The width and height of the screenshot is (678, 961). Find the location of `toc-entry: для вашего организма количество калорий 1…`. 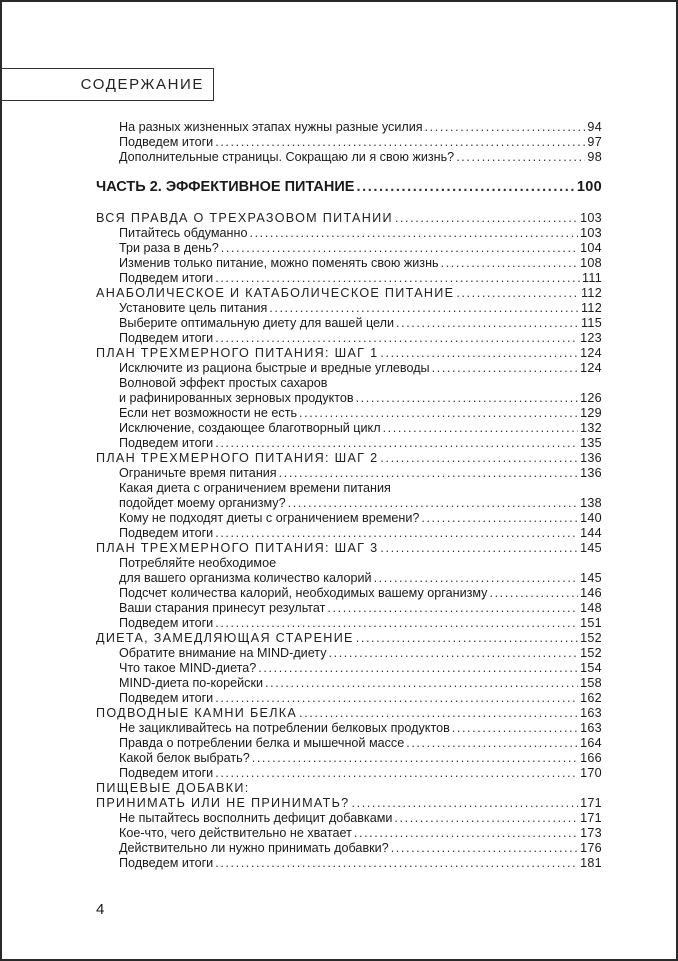

toc-entry: для вашего организма количество калорий 1… is located at coordinates (349, 578).